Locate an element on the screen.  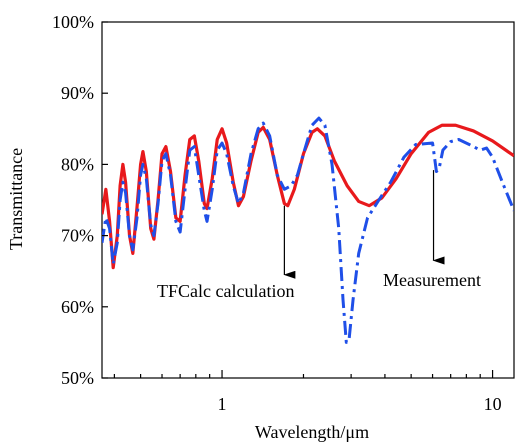
y-axis-label: Transmittance is located at coordinates (16, 199).